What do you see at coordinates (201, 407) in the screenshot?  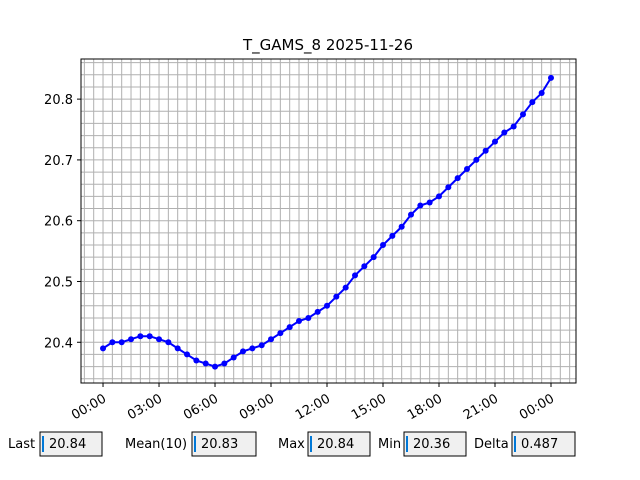 I see `x-tick-label: 06:00` at bounding box center [201, 407].